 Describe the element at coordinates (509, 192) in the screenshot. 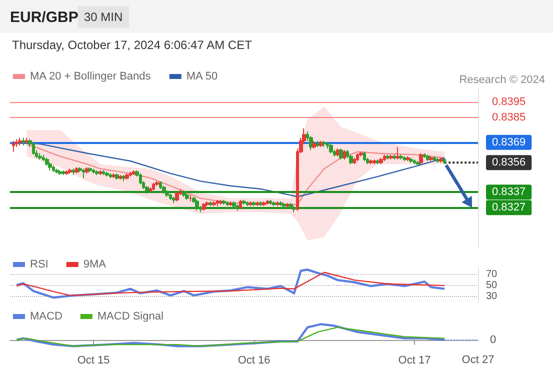

I see `y-tick-label: 0.8337` at that location.